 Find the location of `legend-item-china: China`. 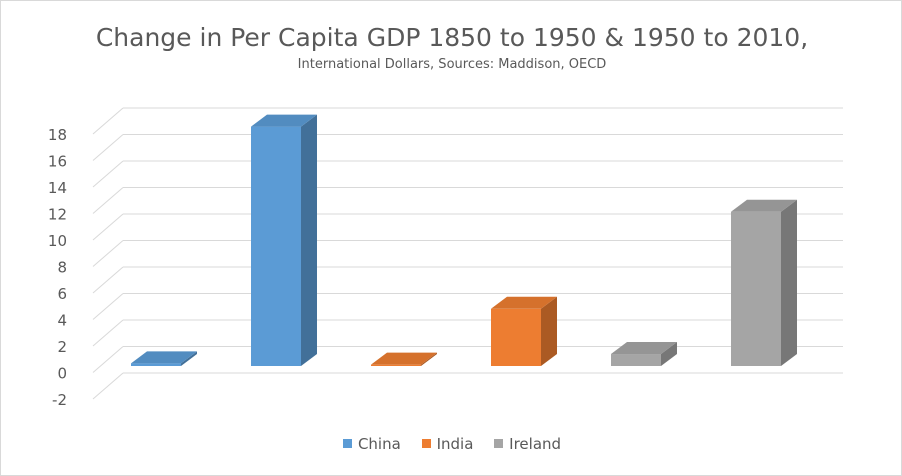

legend-item-china: China is located at coordinates (371, 444).